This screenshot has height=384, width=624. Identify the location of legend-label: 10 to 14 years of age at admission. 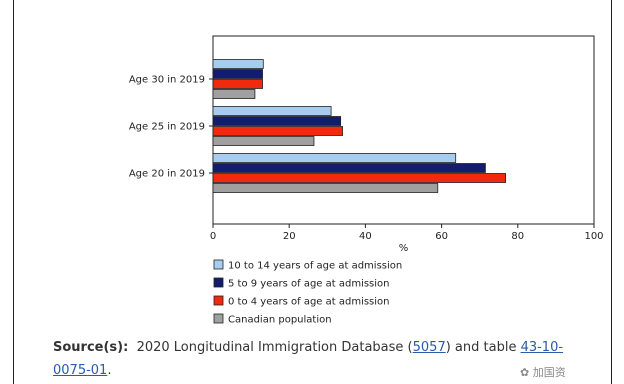
(315, 266).